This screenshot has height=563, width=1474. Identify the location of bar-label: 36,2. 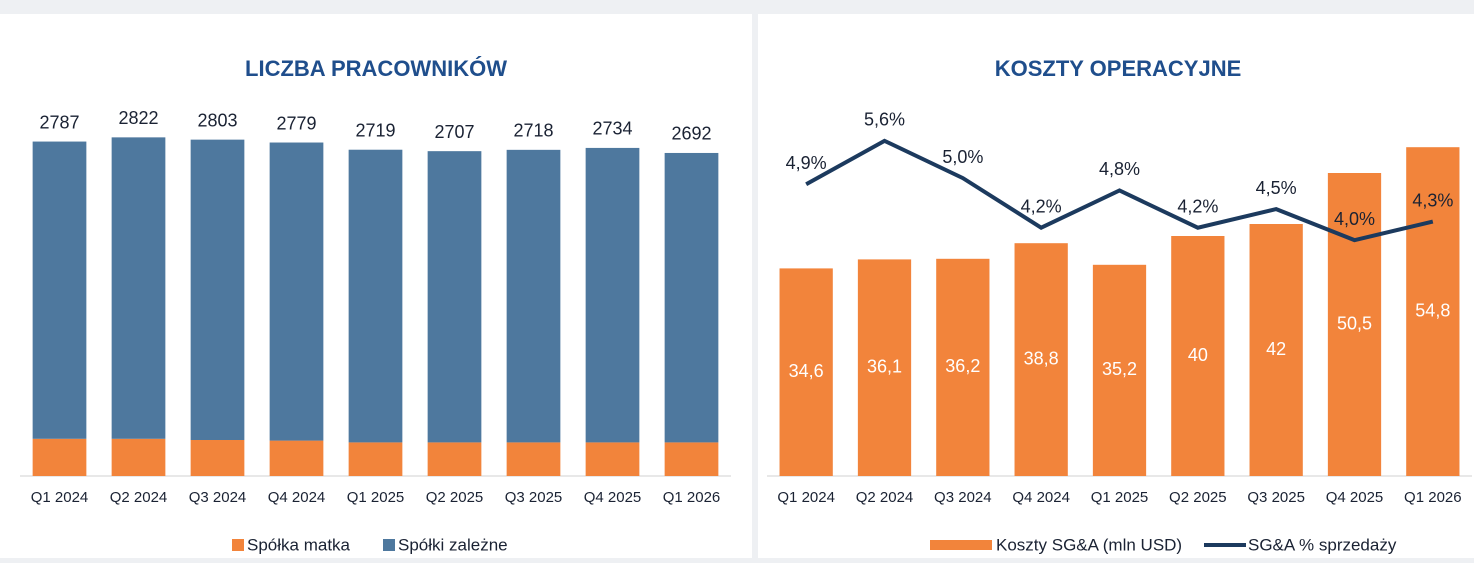
(962, 366).